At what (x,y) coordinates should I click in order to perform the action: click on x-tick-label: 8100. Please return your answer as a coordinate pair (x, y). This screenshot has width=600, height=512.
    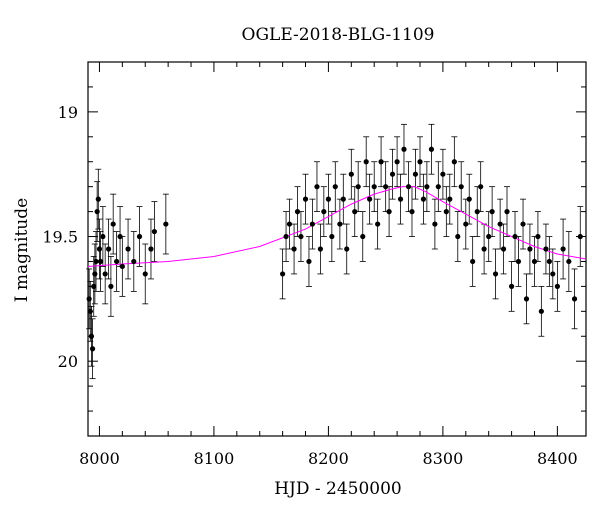
    Looking at the image, I should click on (214, 458).